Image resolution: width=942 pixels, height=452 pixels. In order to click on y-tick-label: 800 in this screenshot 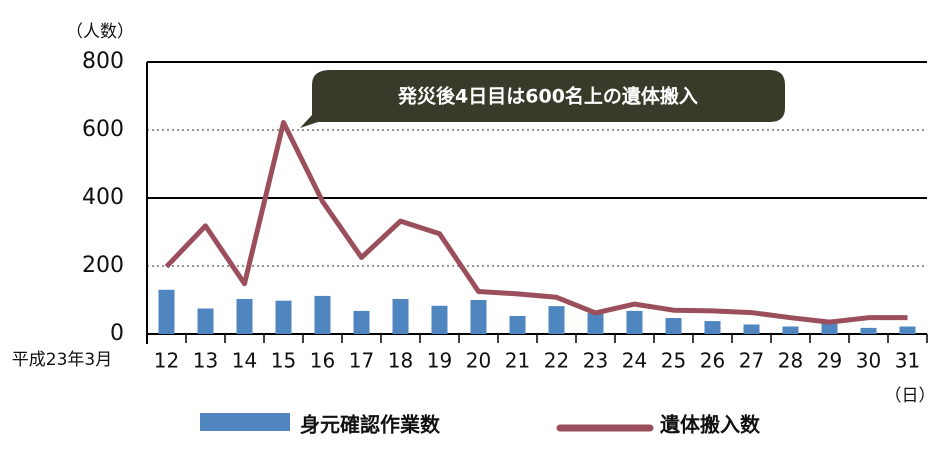, I will do `click(103, 61)`.